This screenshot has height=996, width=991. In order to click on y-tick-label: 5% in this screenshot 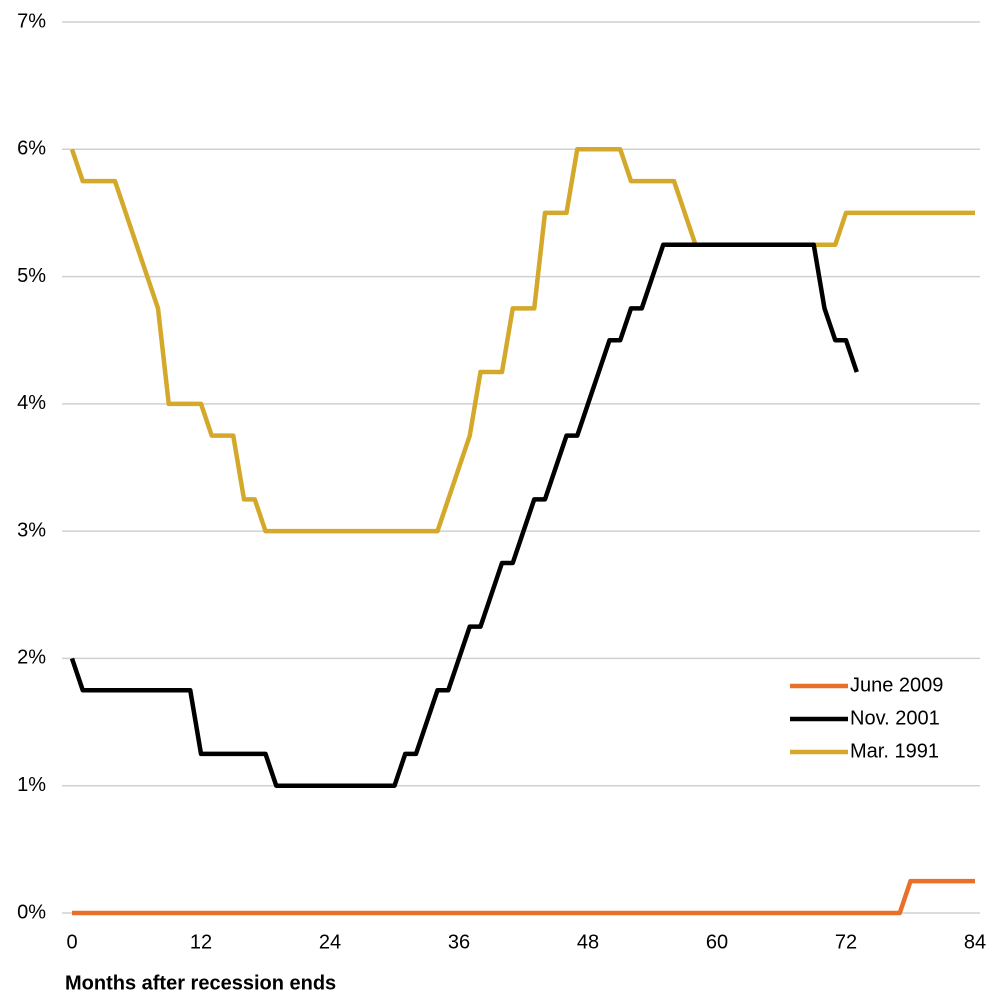, I will do `click(31, 276)`.